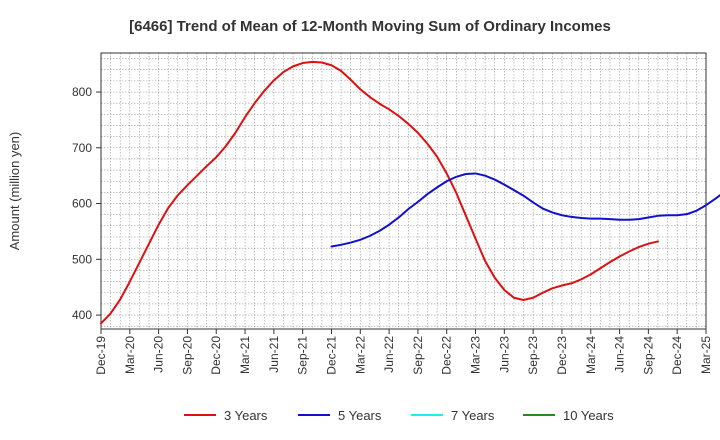 This screenshot has height=440, width=720. I want to click on y-tick-label: 800, so click(82, 92).